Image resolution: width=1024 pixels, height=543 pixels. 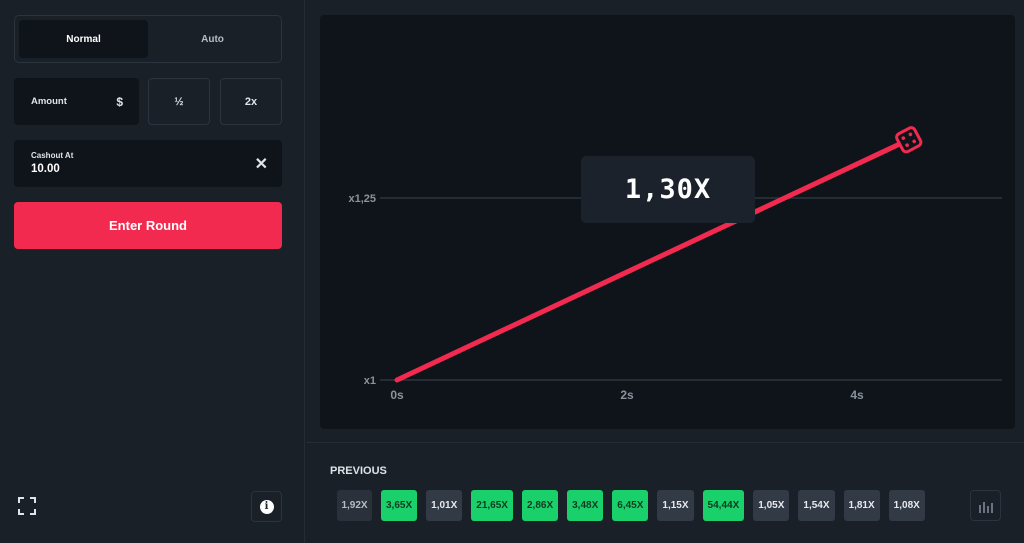 I want to click on history-pill: 1,54X, so click(x=816, y=505).